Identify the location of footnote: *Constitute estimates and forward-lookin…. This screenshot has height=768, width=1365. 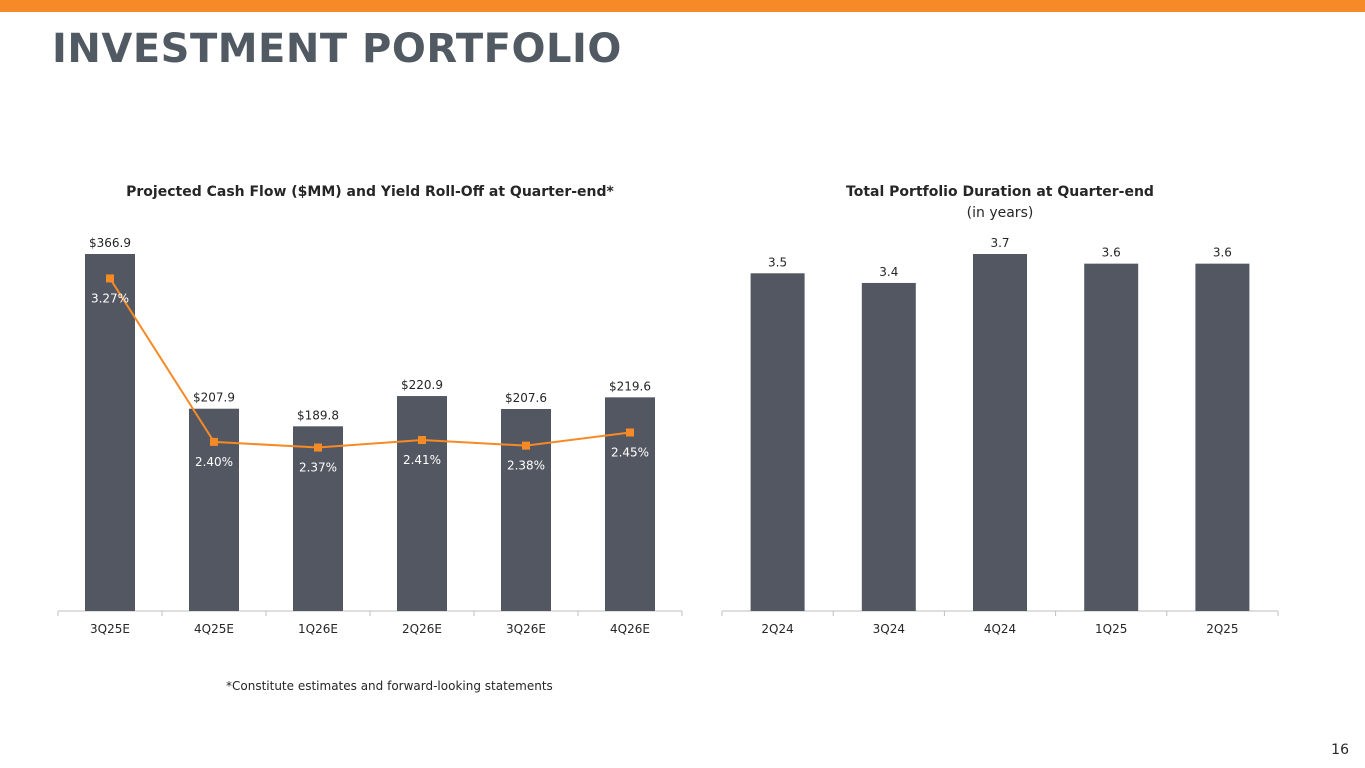
(389, 686).